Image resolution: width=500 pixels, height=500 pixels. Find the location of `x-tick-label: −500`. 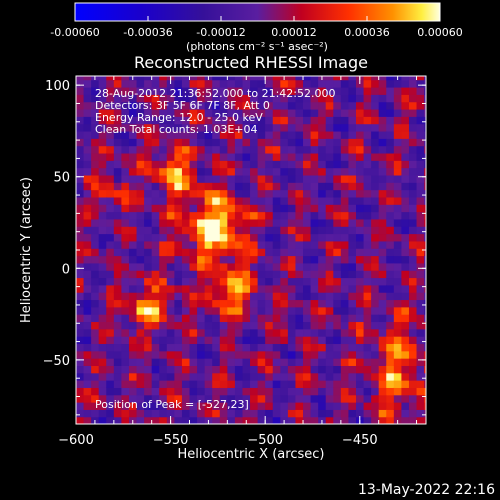

x-tick-label: −500 is located at coordinates (265, 440).